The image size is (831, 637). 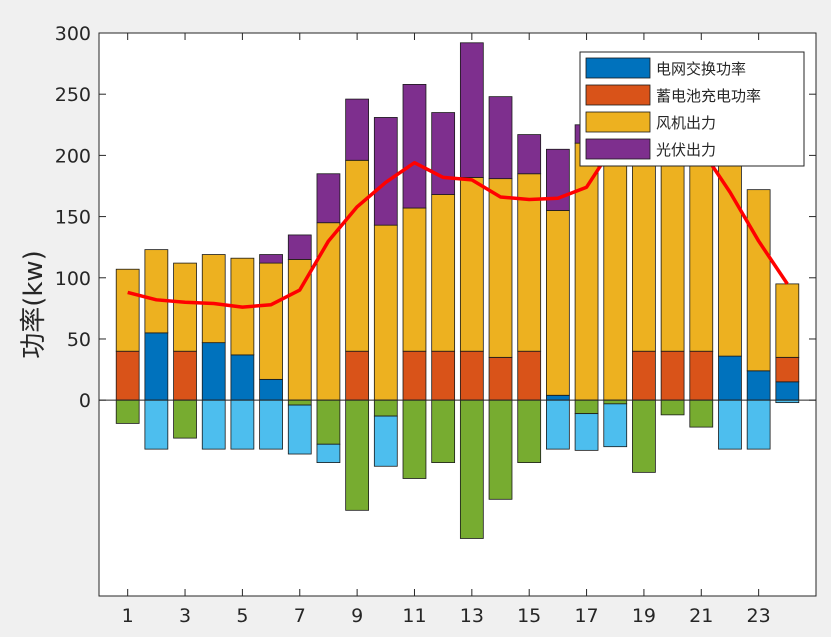 I want to click on bar-segment-series1-x24, so click(x=787, y=391).